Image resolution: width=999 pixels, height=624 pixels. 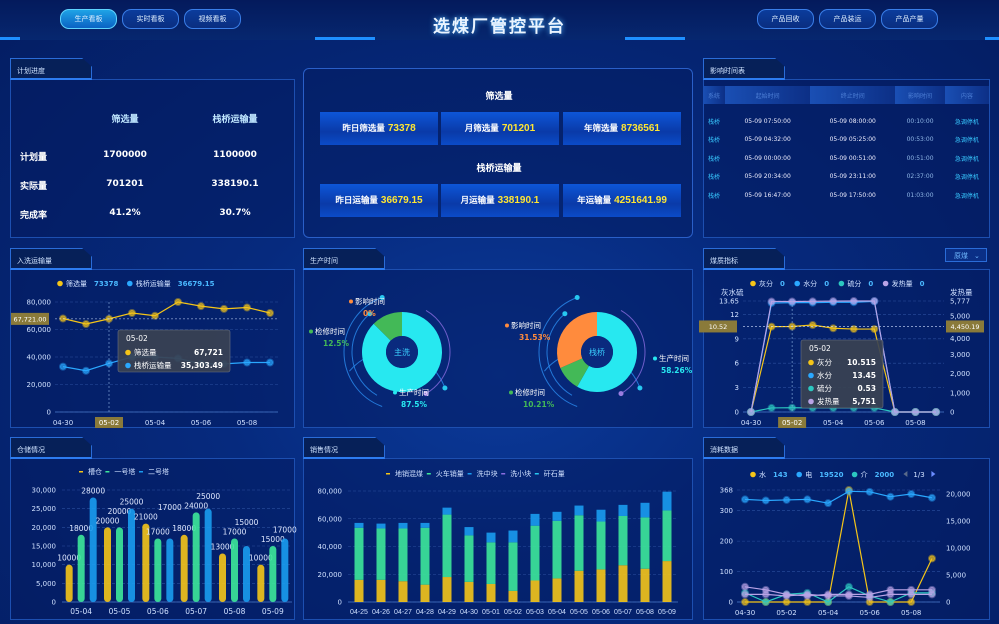 What do you see at coordinates (150, 19) in the screenshot?
I see `nav-realtime-board: 实时看板` at bounding box center [150, 19].